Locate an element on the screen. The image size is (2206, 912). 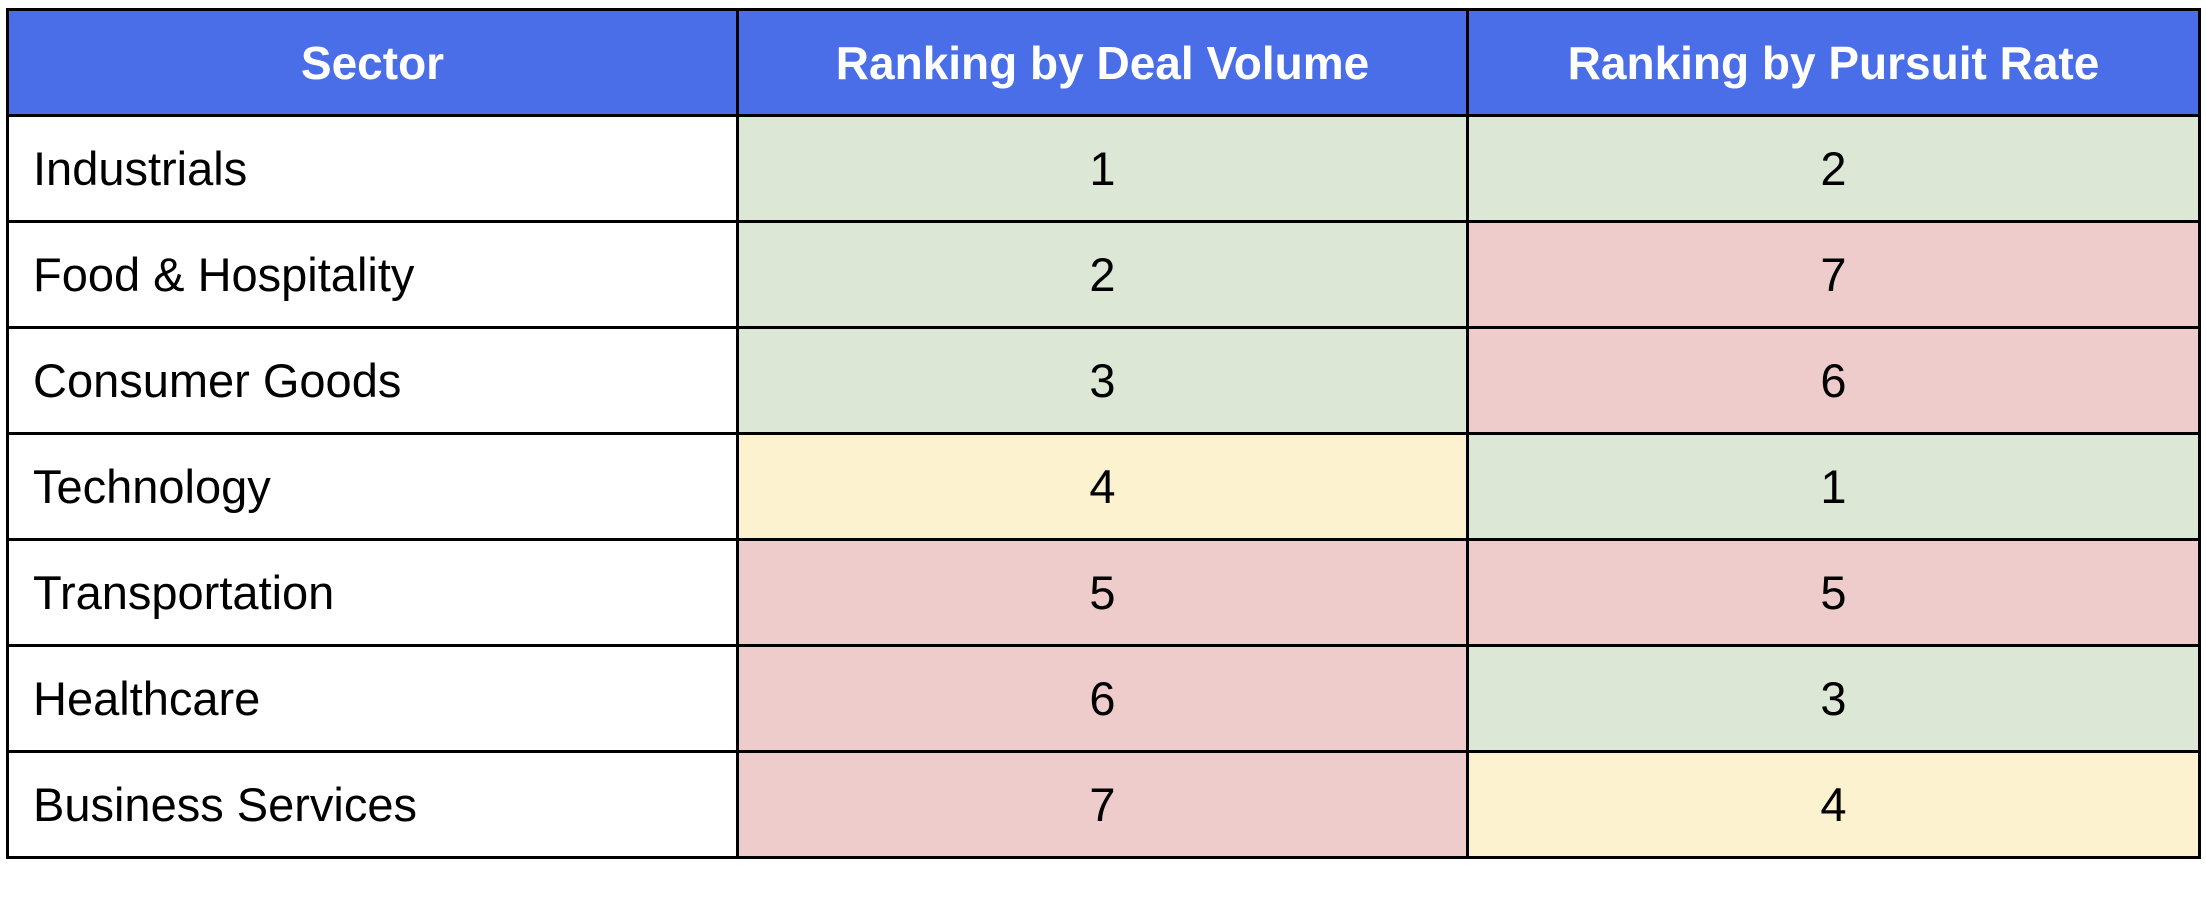
deal-volume-rank-cell: 6 is located at coordinates (1102, 698).